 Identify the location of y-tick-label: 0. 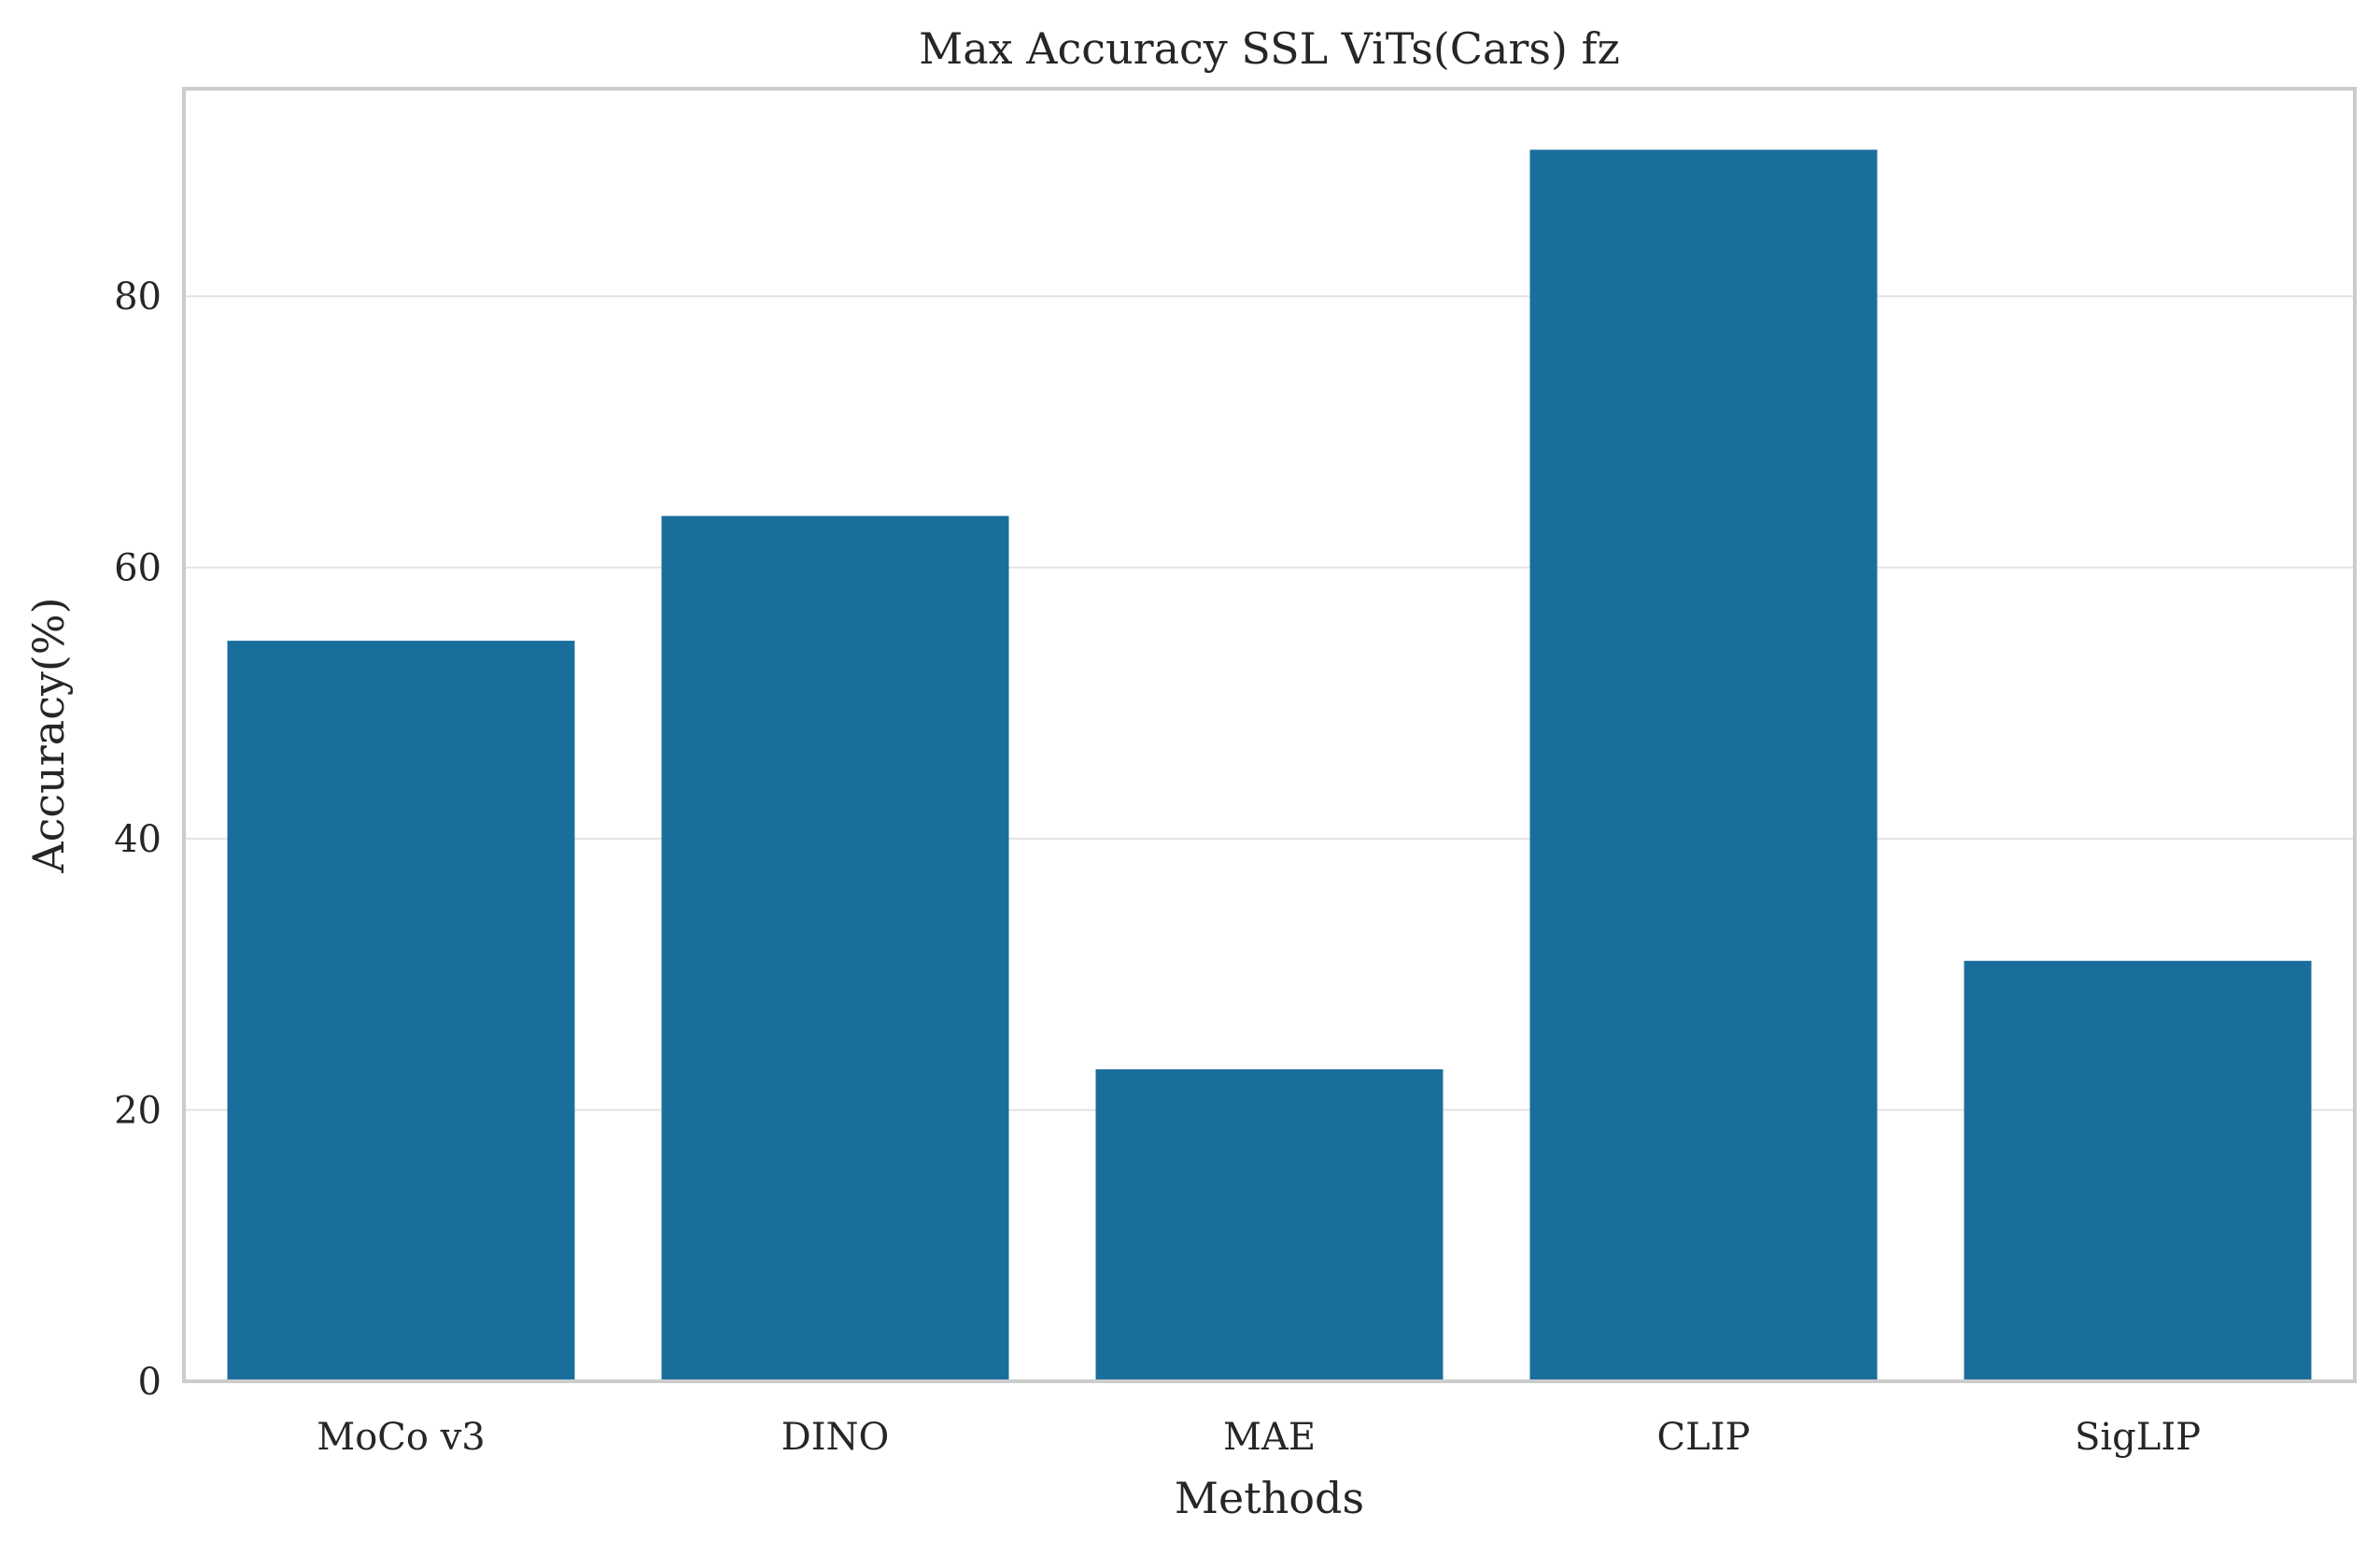
(150, 1382).